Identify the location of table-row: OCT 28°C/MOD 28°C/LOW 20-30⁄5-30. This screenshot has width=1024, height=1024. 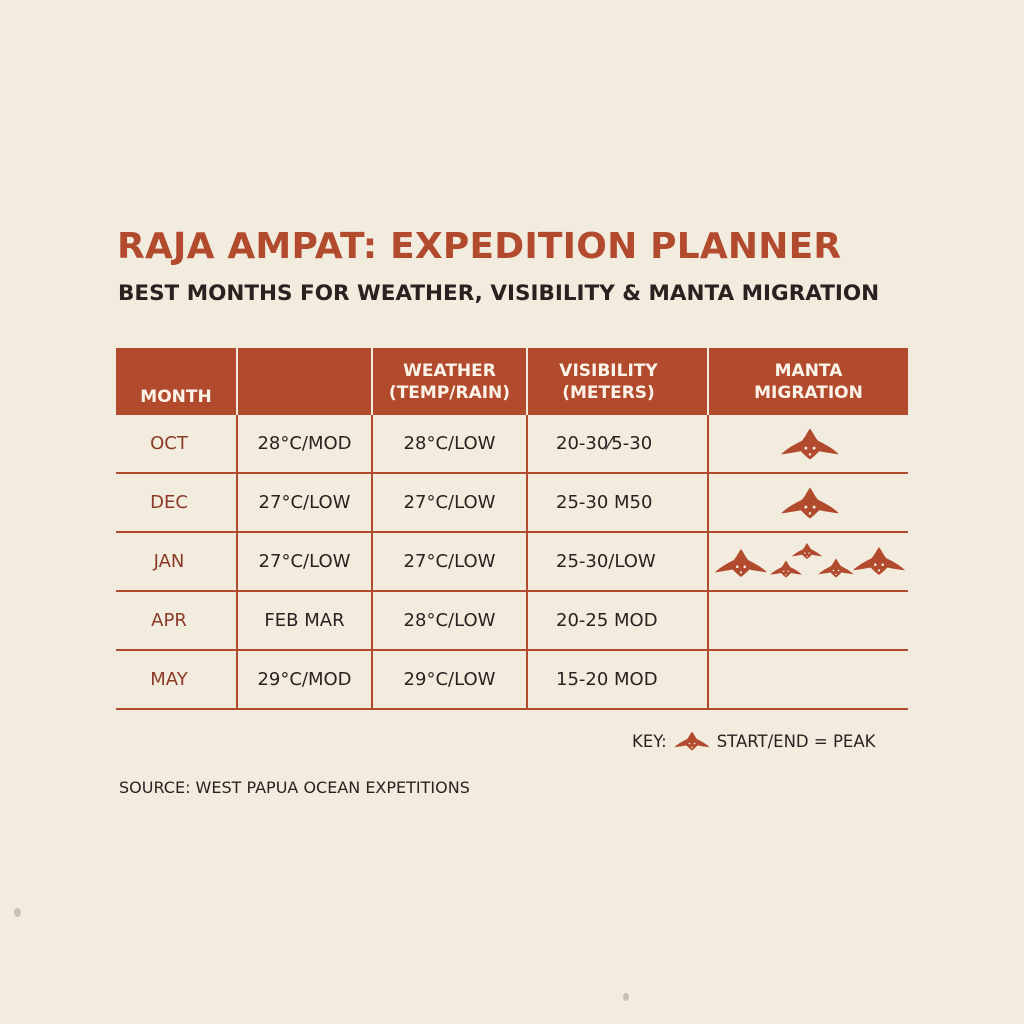
(512, 444).